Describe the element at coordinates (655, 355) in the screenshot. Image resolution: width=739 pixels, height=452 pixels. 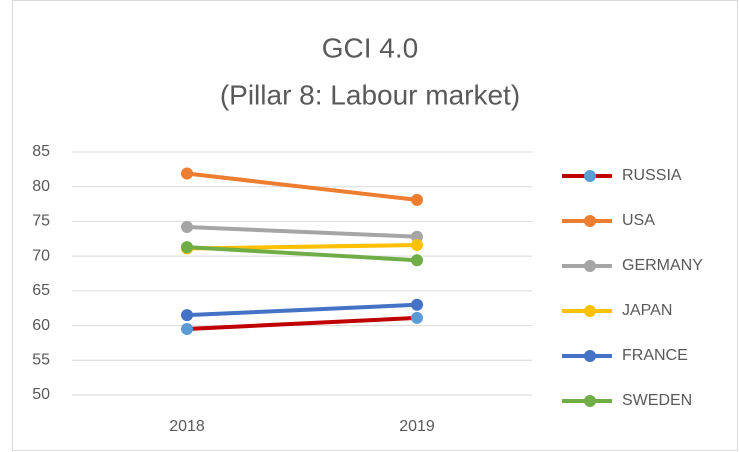
I see `legend-label: FRANCE` at that location.